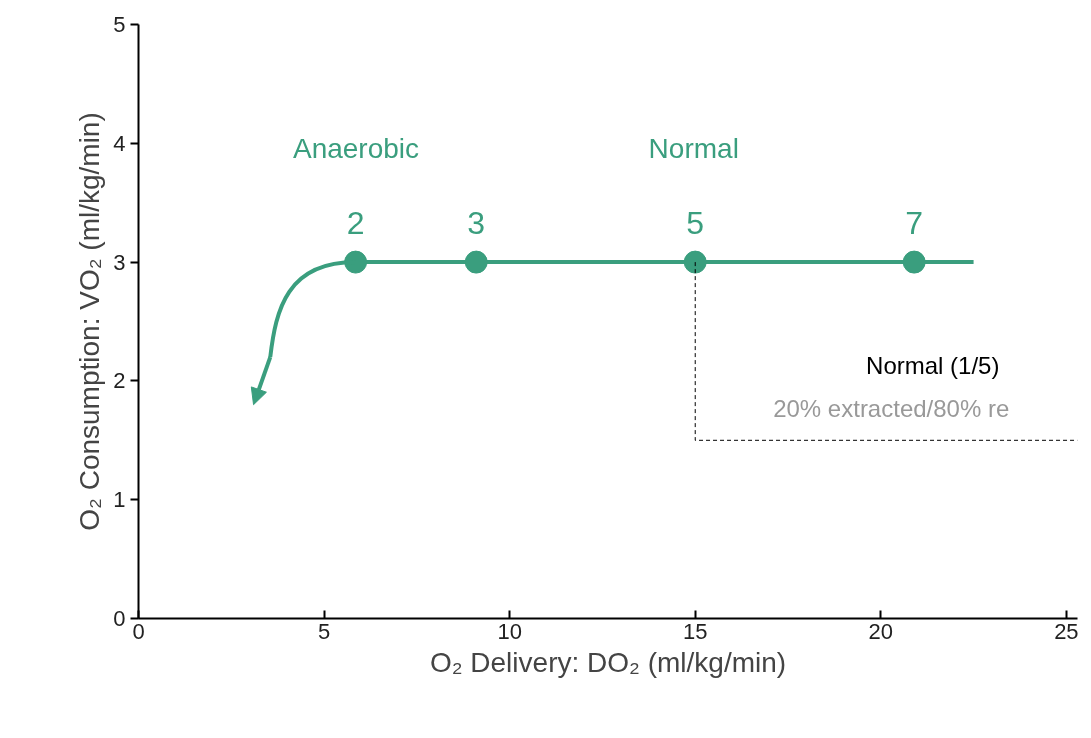 The image size is (1091, 738). I want to click on x-tick-label: 25, so click(1066, 631).